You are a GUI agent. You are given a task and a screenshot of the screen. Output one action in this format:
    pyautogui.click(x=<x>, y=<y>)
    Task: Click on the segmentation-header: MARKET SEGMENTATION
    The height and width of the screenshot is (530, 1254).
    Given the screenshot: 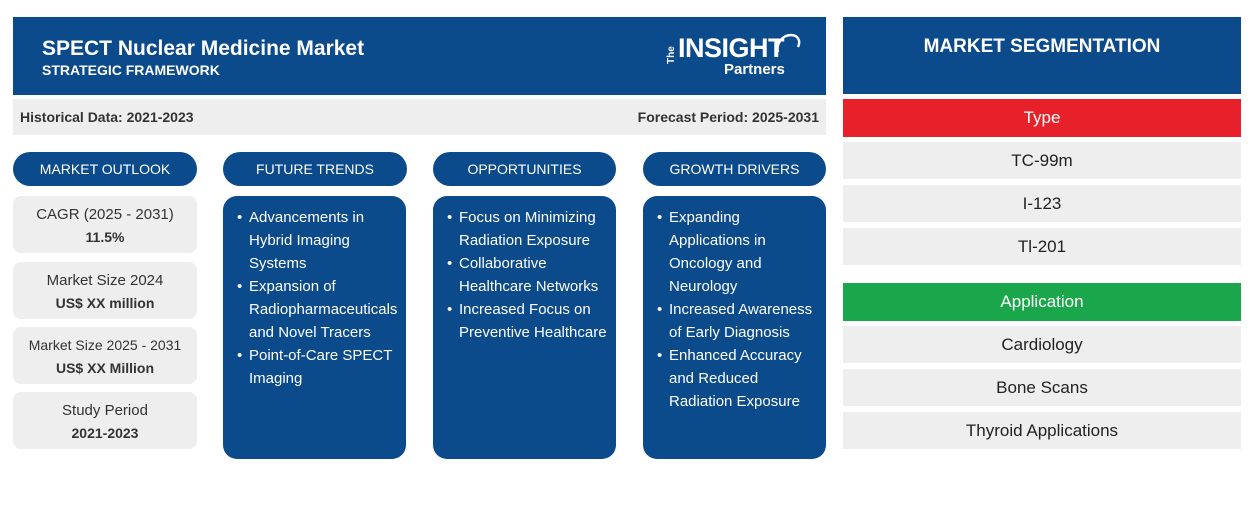 What is the action you would take?
    pyautogui.click(x=1042, y=55)
    